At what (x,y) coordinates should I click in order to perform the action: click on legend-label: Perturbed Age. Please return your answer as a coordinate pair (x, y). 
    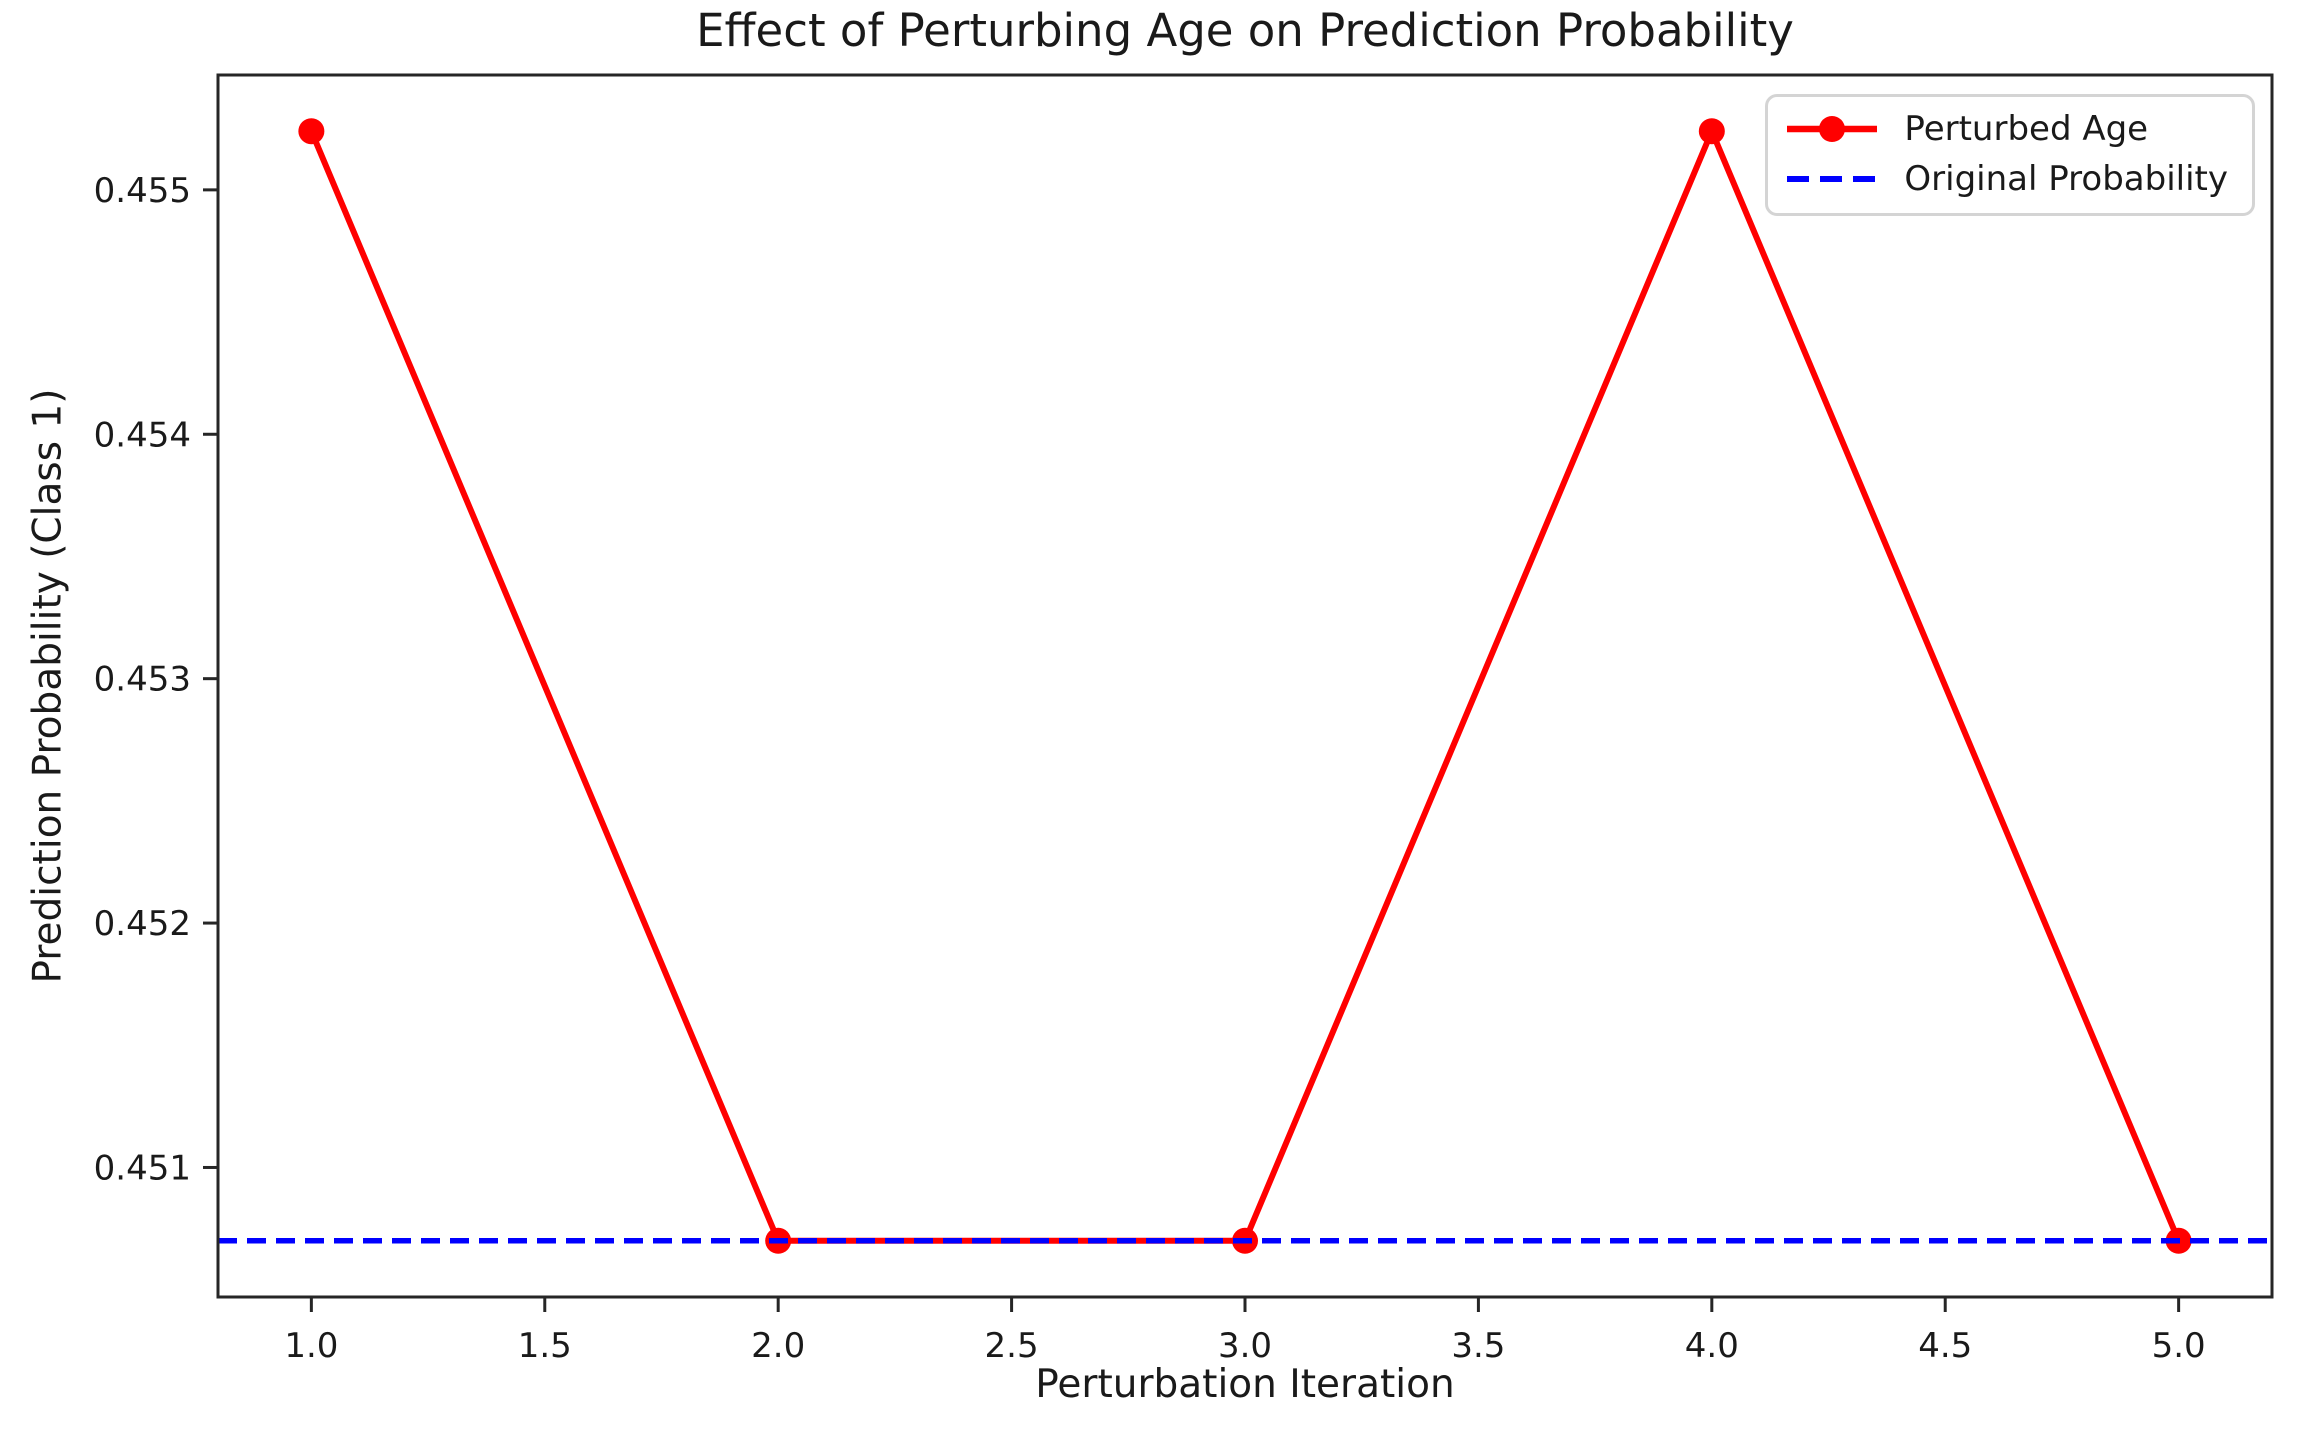
    Looking at the image, I should click on (2026, 129).